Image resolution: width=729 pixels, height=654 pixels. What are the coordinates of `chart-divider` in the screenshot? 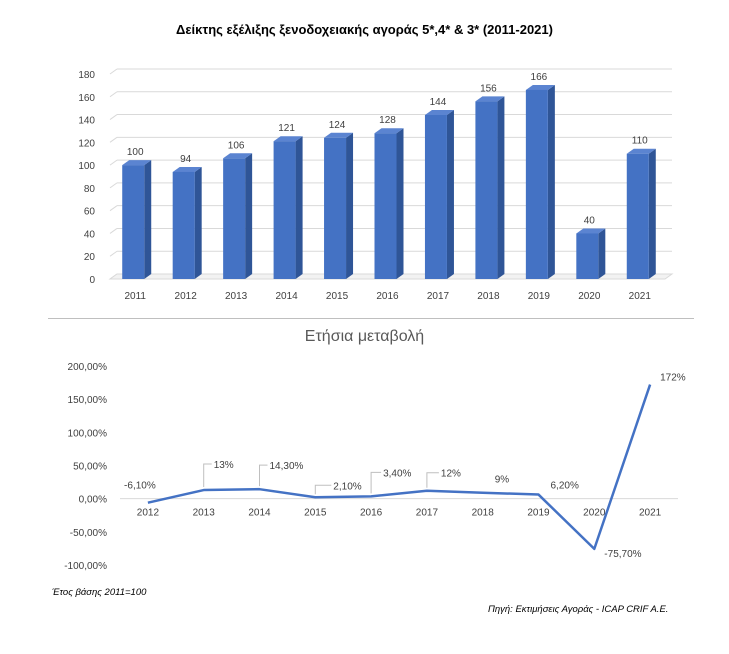 It's located at (371, 318).